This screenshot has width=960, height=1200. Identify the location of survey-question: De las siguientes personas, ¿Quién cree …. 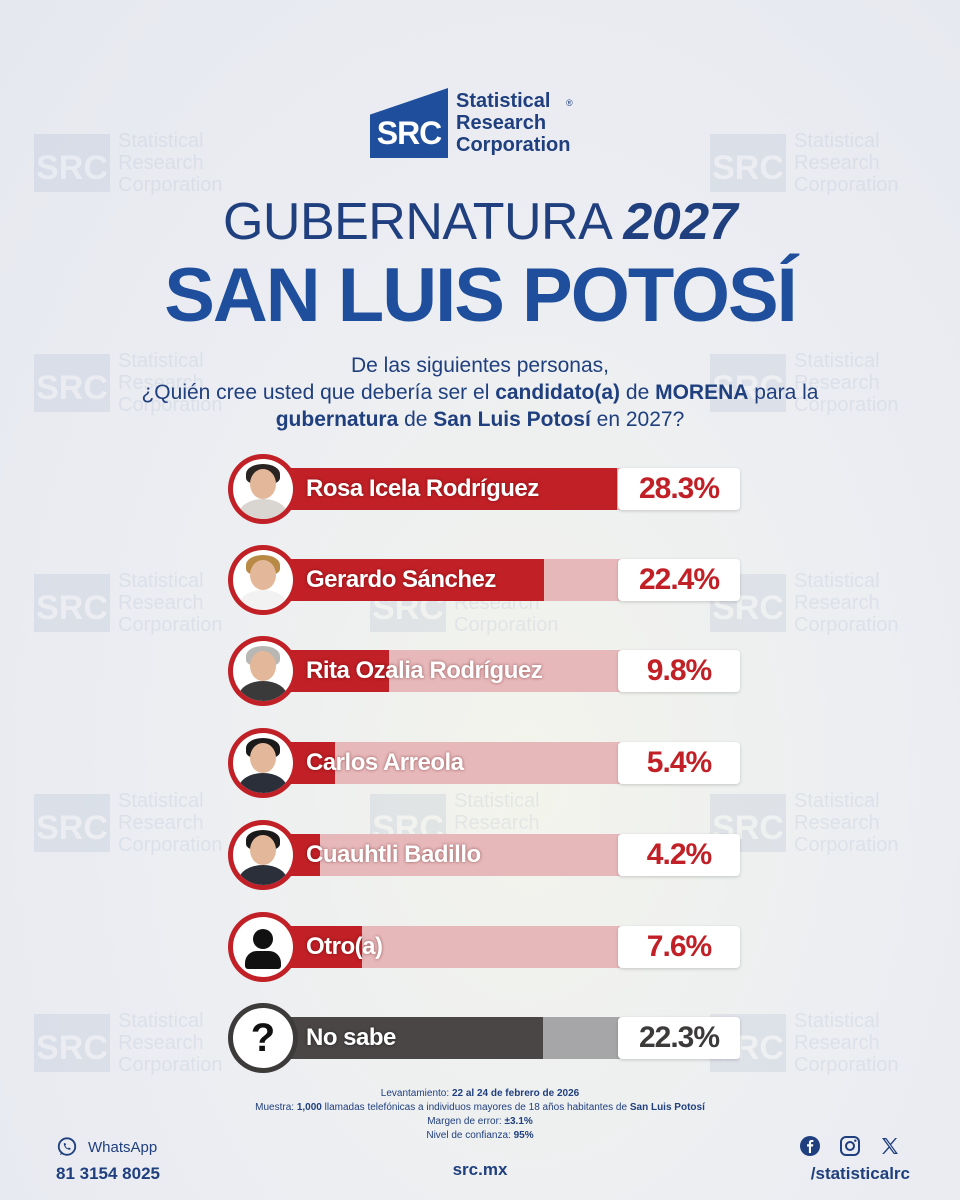
(480, 392).